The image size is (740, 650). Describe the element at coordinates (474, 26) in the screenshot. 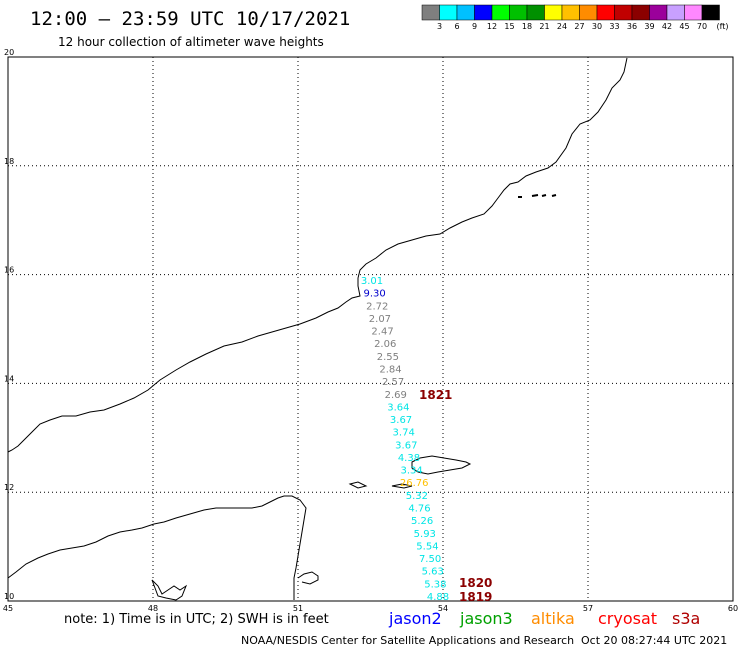

I see `colorbar-label: 9` at that location.